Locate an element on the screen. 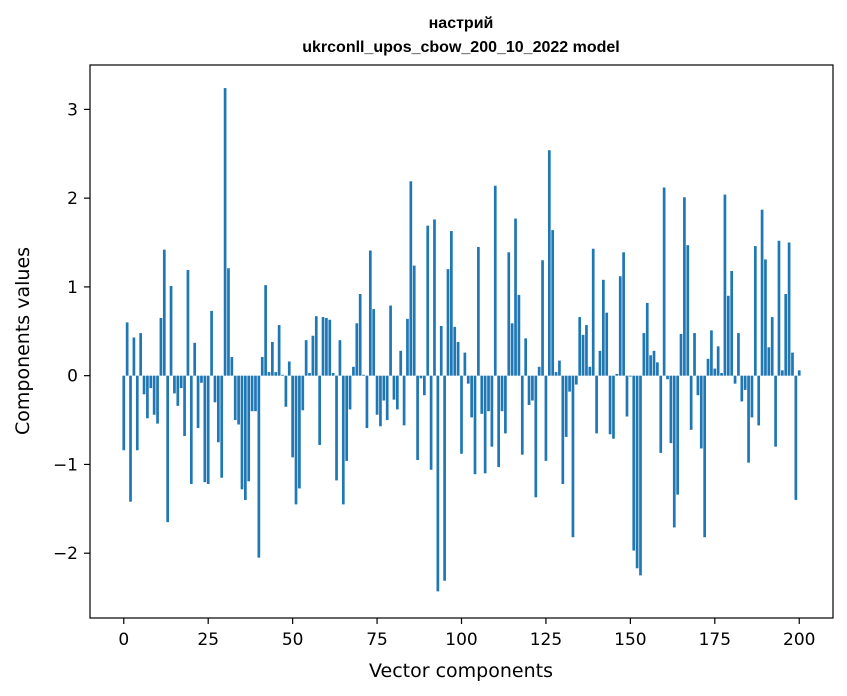 This screenshot has width=847, height=696. y-tick-label: 3 is located at coordinates (72, 110).